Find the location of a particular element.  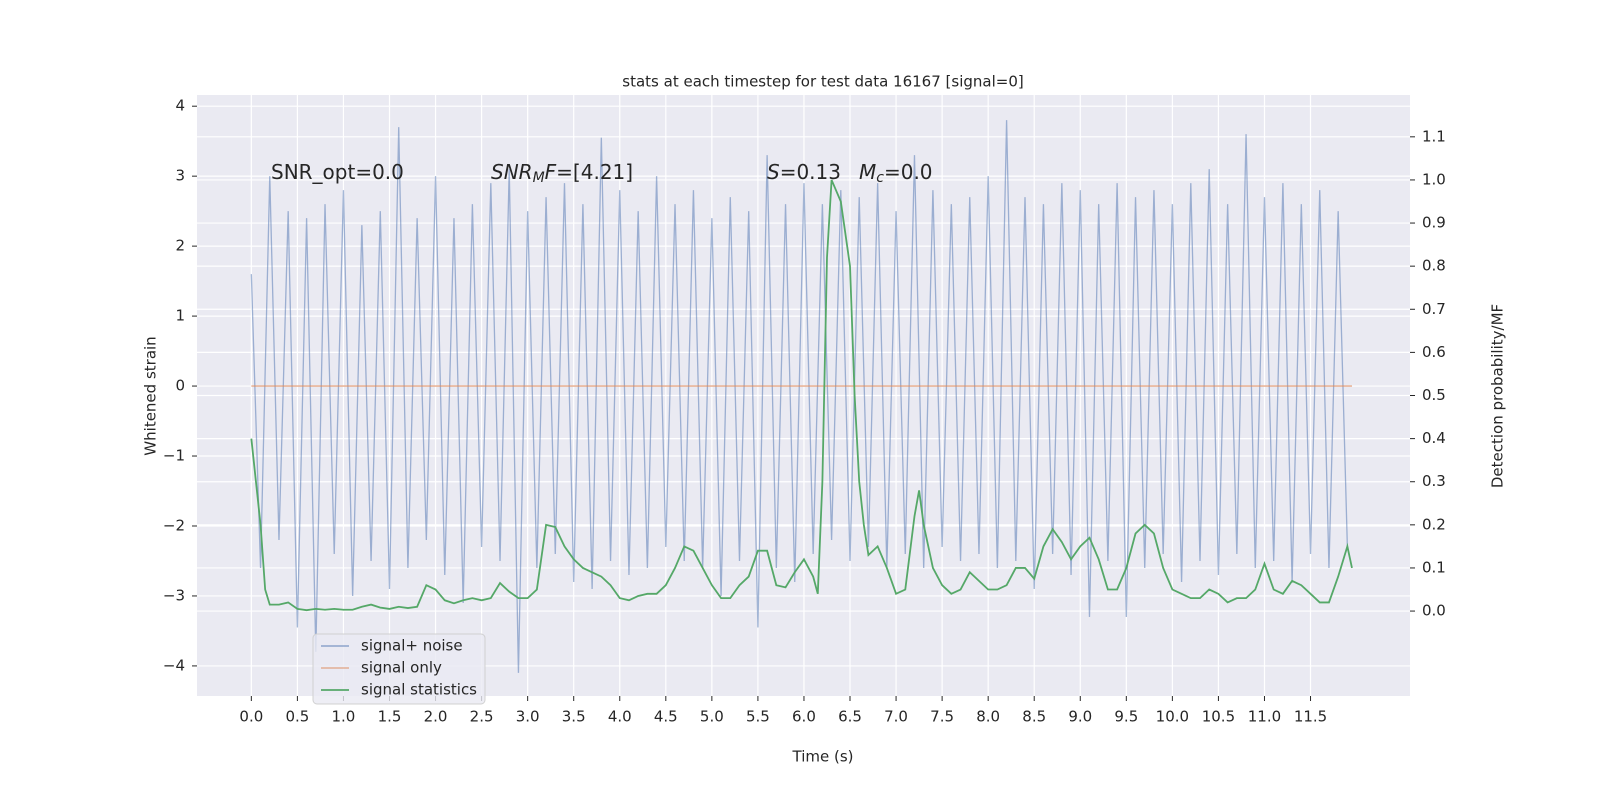

x-tick-label: 8.0 is located at coordinates (988, 717).